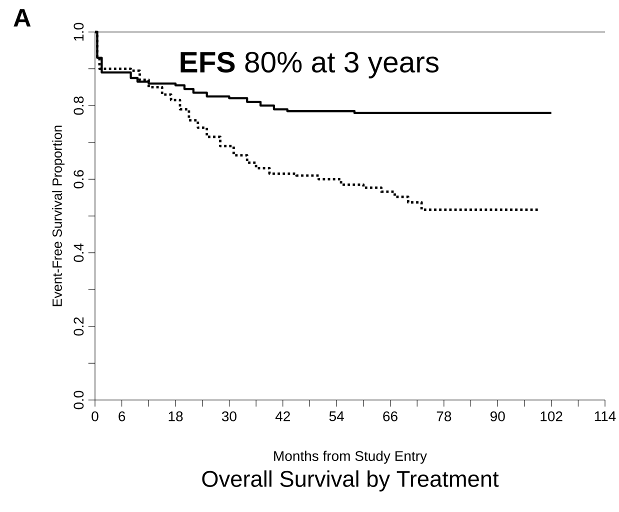 The width and height of the screenshot is (619, 512). I want to click on y-tick-label: 0.4, so click(79, 252).